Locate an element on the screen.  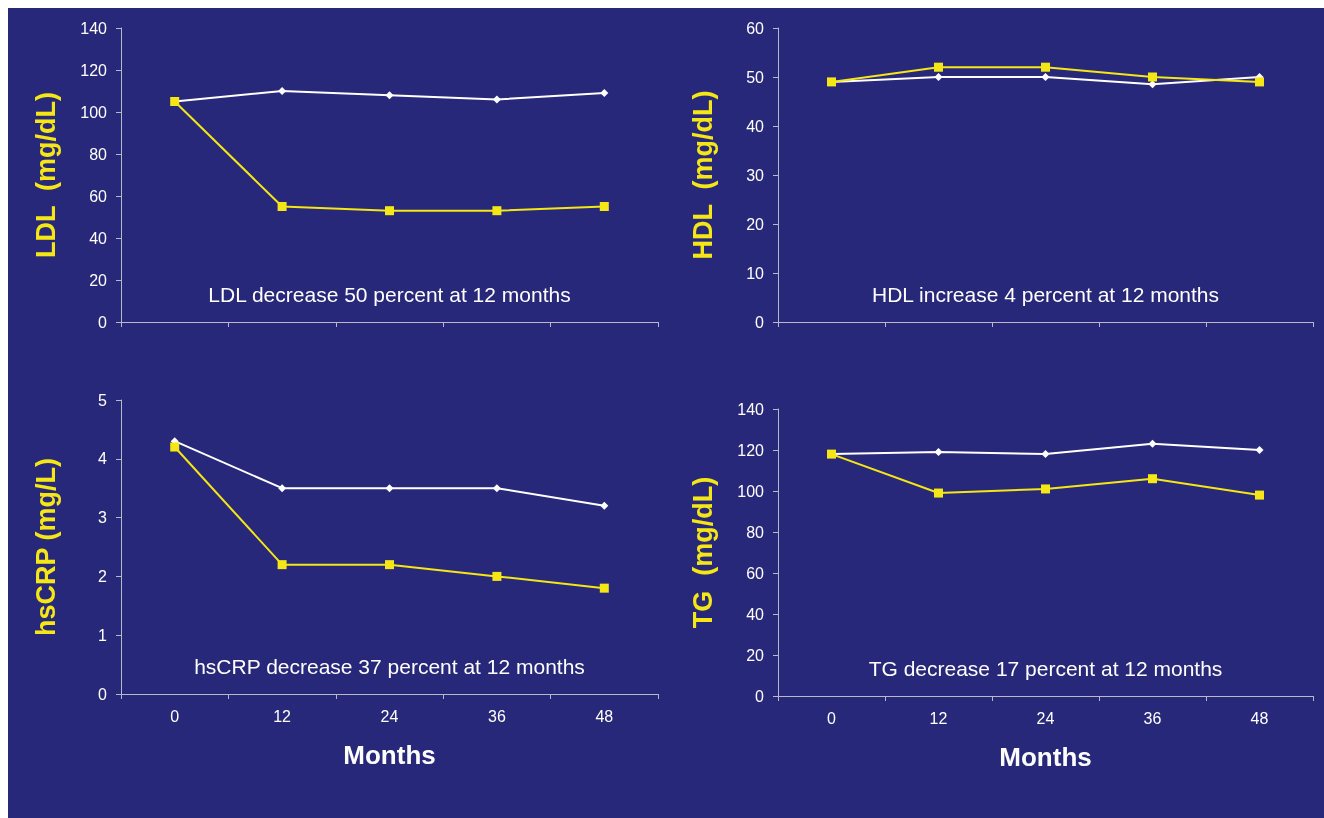
y-axis-title: hsCRP (mg/L) is located at coordinates (45, 547).